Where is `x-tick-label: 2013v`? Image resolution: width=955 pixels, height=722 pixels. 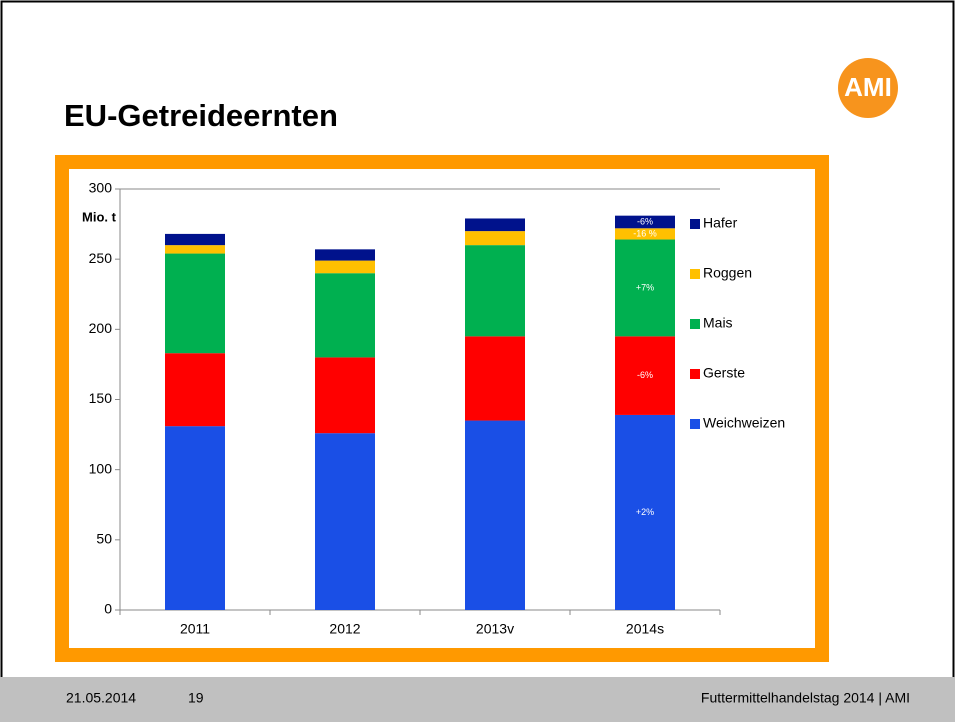 x-tick-label: 2013v is located at coordinates (495, 629).